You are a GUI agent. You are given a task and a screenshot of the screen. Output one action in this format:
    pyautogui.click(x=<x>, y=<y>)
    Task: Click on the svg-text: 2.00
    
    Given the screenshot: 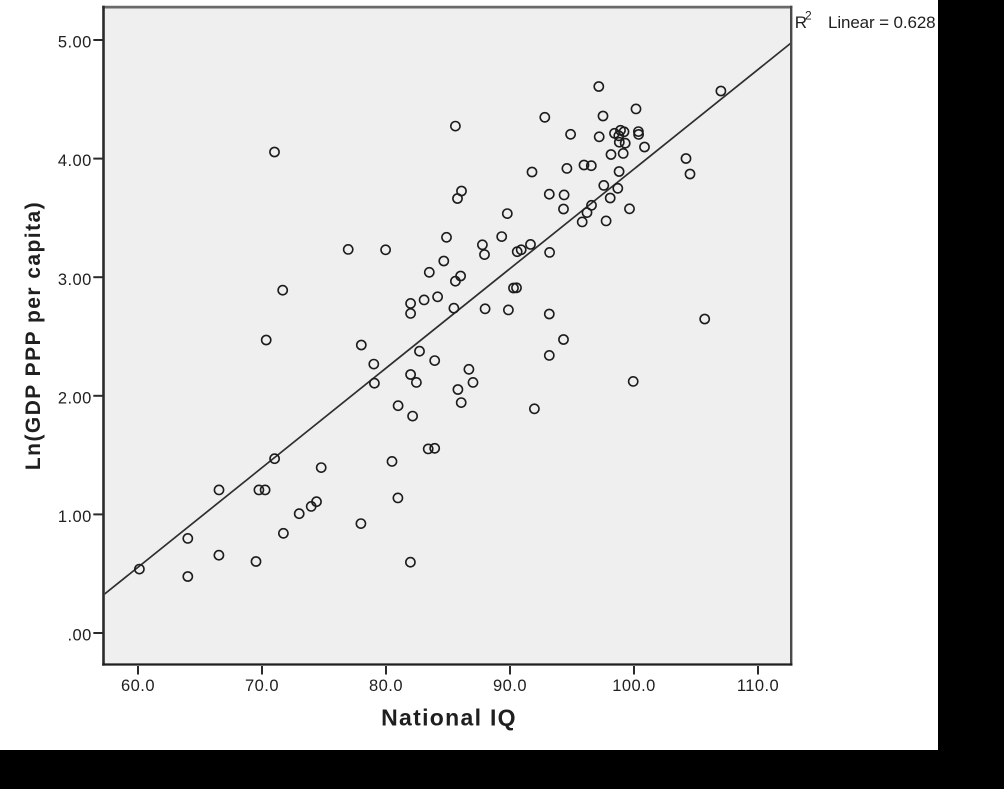 What is the action you would take?
    pyautogui.click(x=75, y=398)
    